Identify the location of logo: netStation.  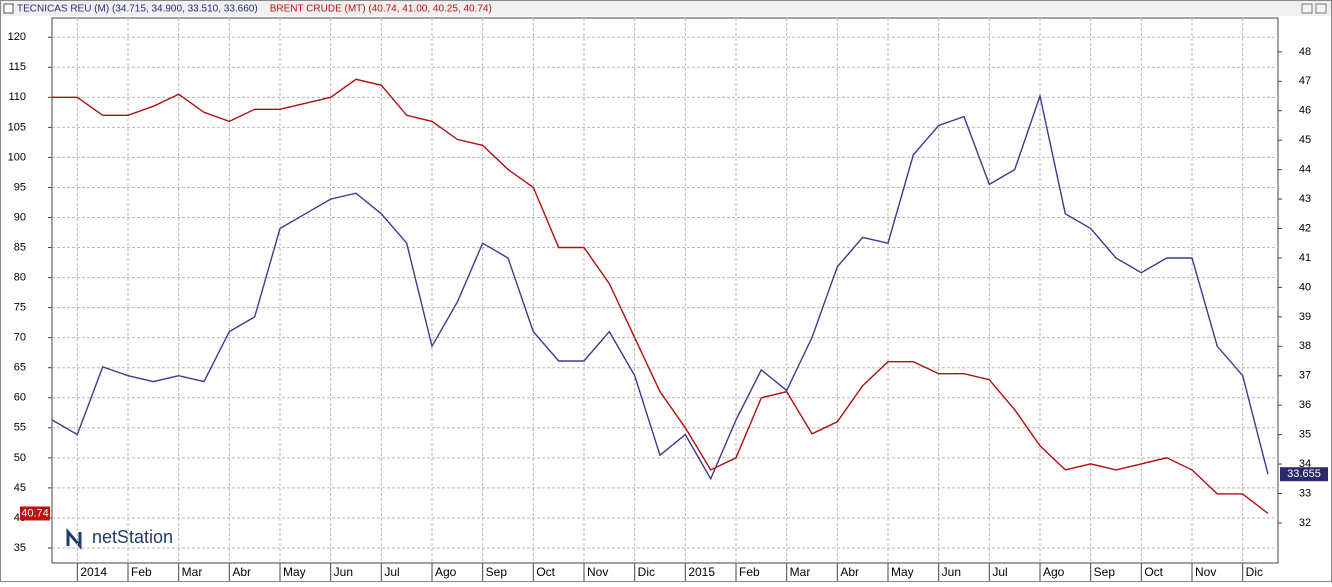
(132, 537).